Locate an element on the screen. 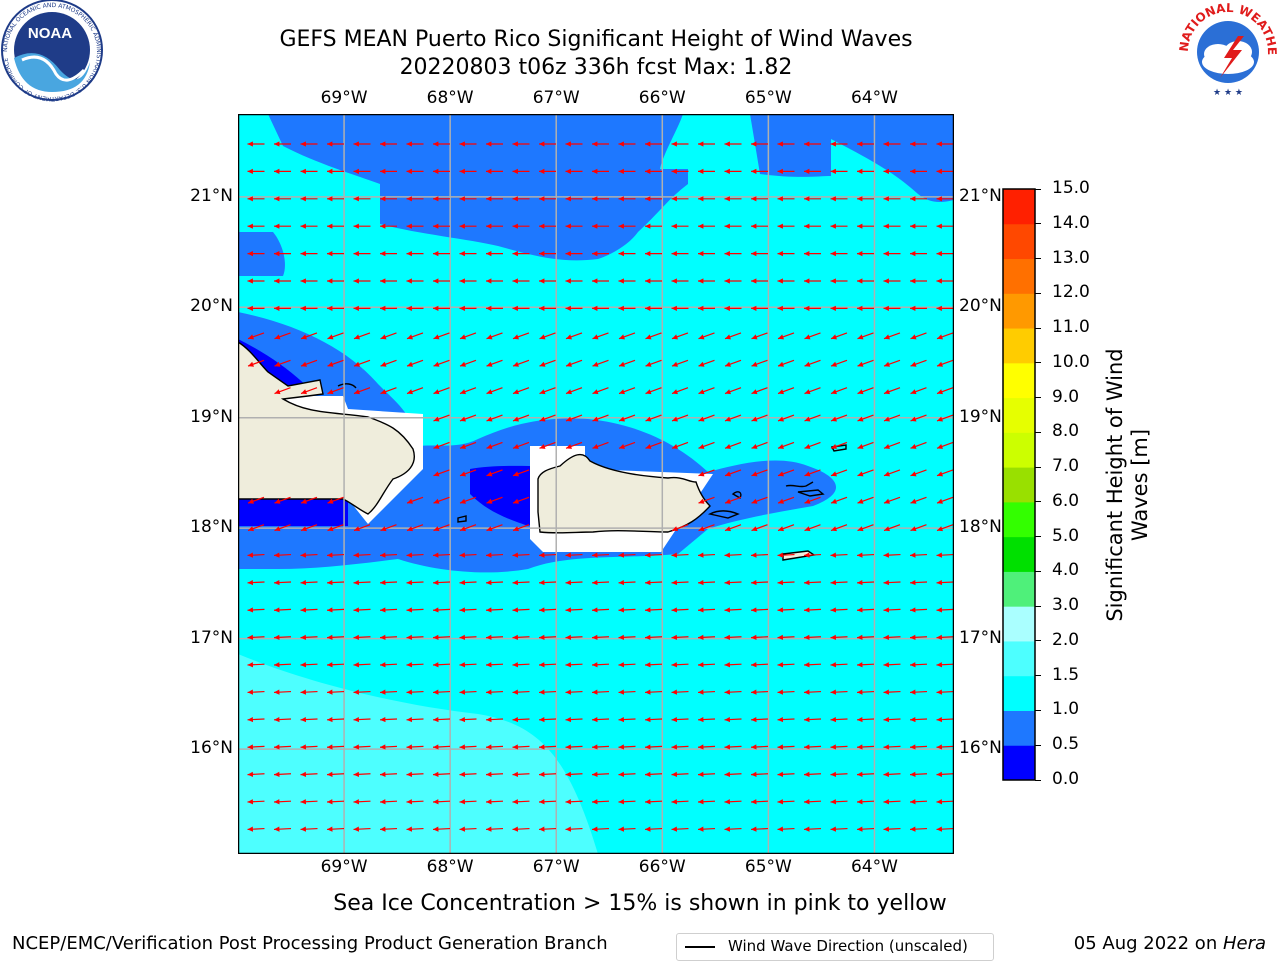  axis-label-16°N: 16°N is located at coordinates (980, 748).